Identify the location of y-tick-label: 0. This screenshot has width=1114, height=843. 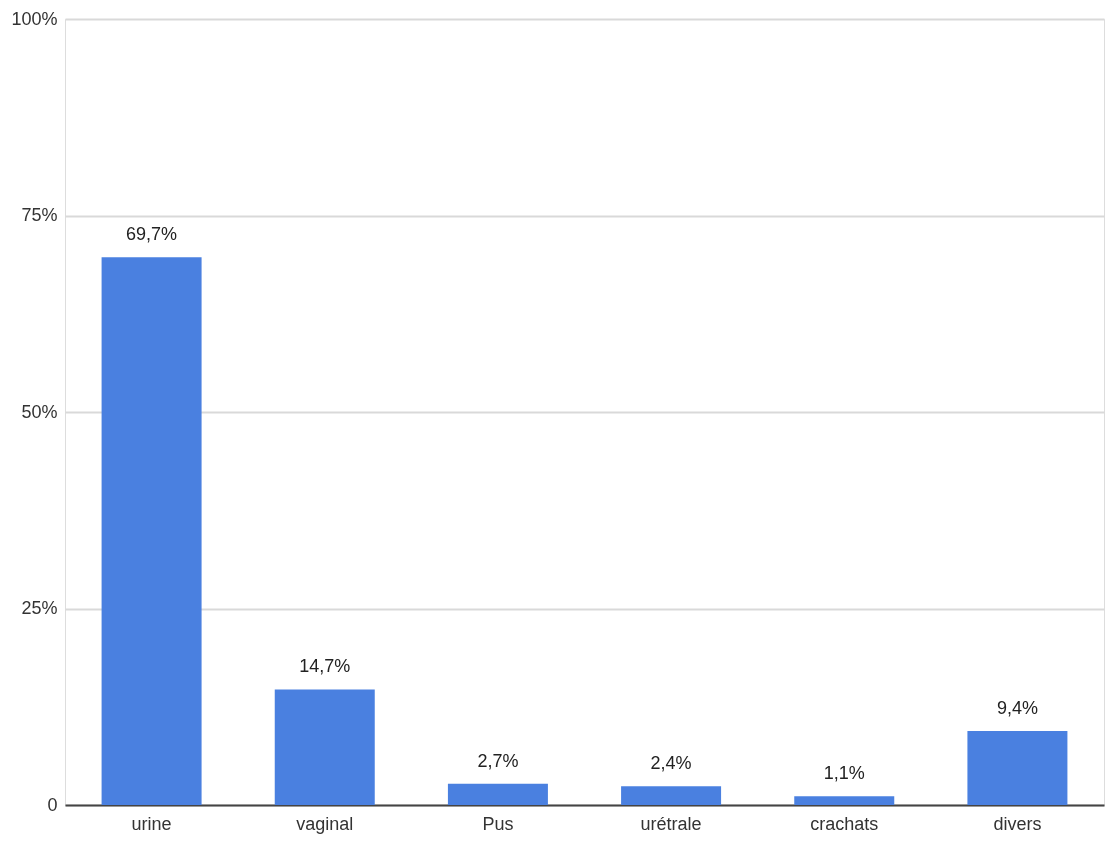
(52, 804).